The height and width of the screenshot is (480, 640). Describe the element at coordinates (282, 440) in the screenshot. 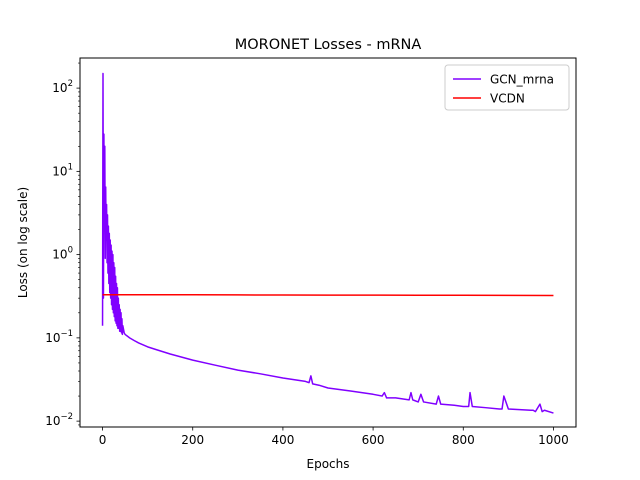

I see `x-tick-label: 400` at that location.